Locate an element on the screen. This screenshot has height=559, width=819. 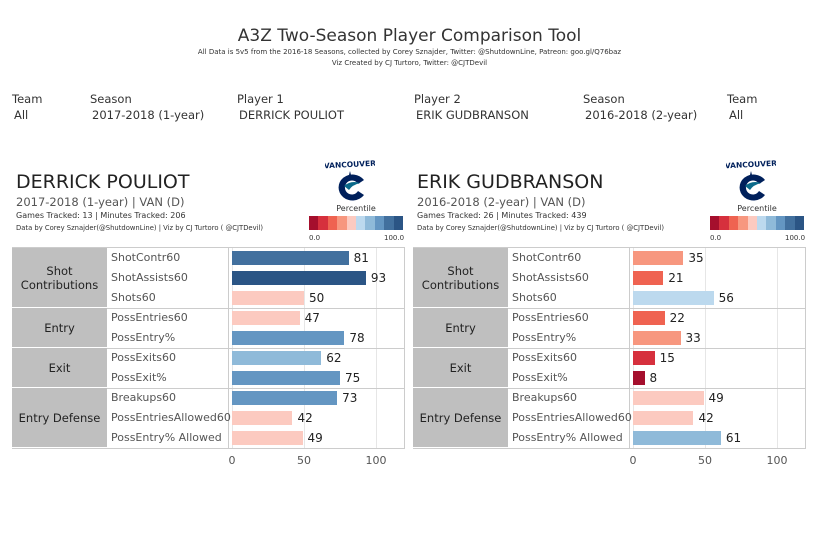
metric-row: PossEntry% 78 is located at coordinates (256, 338).